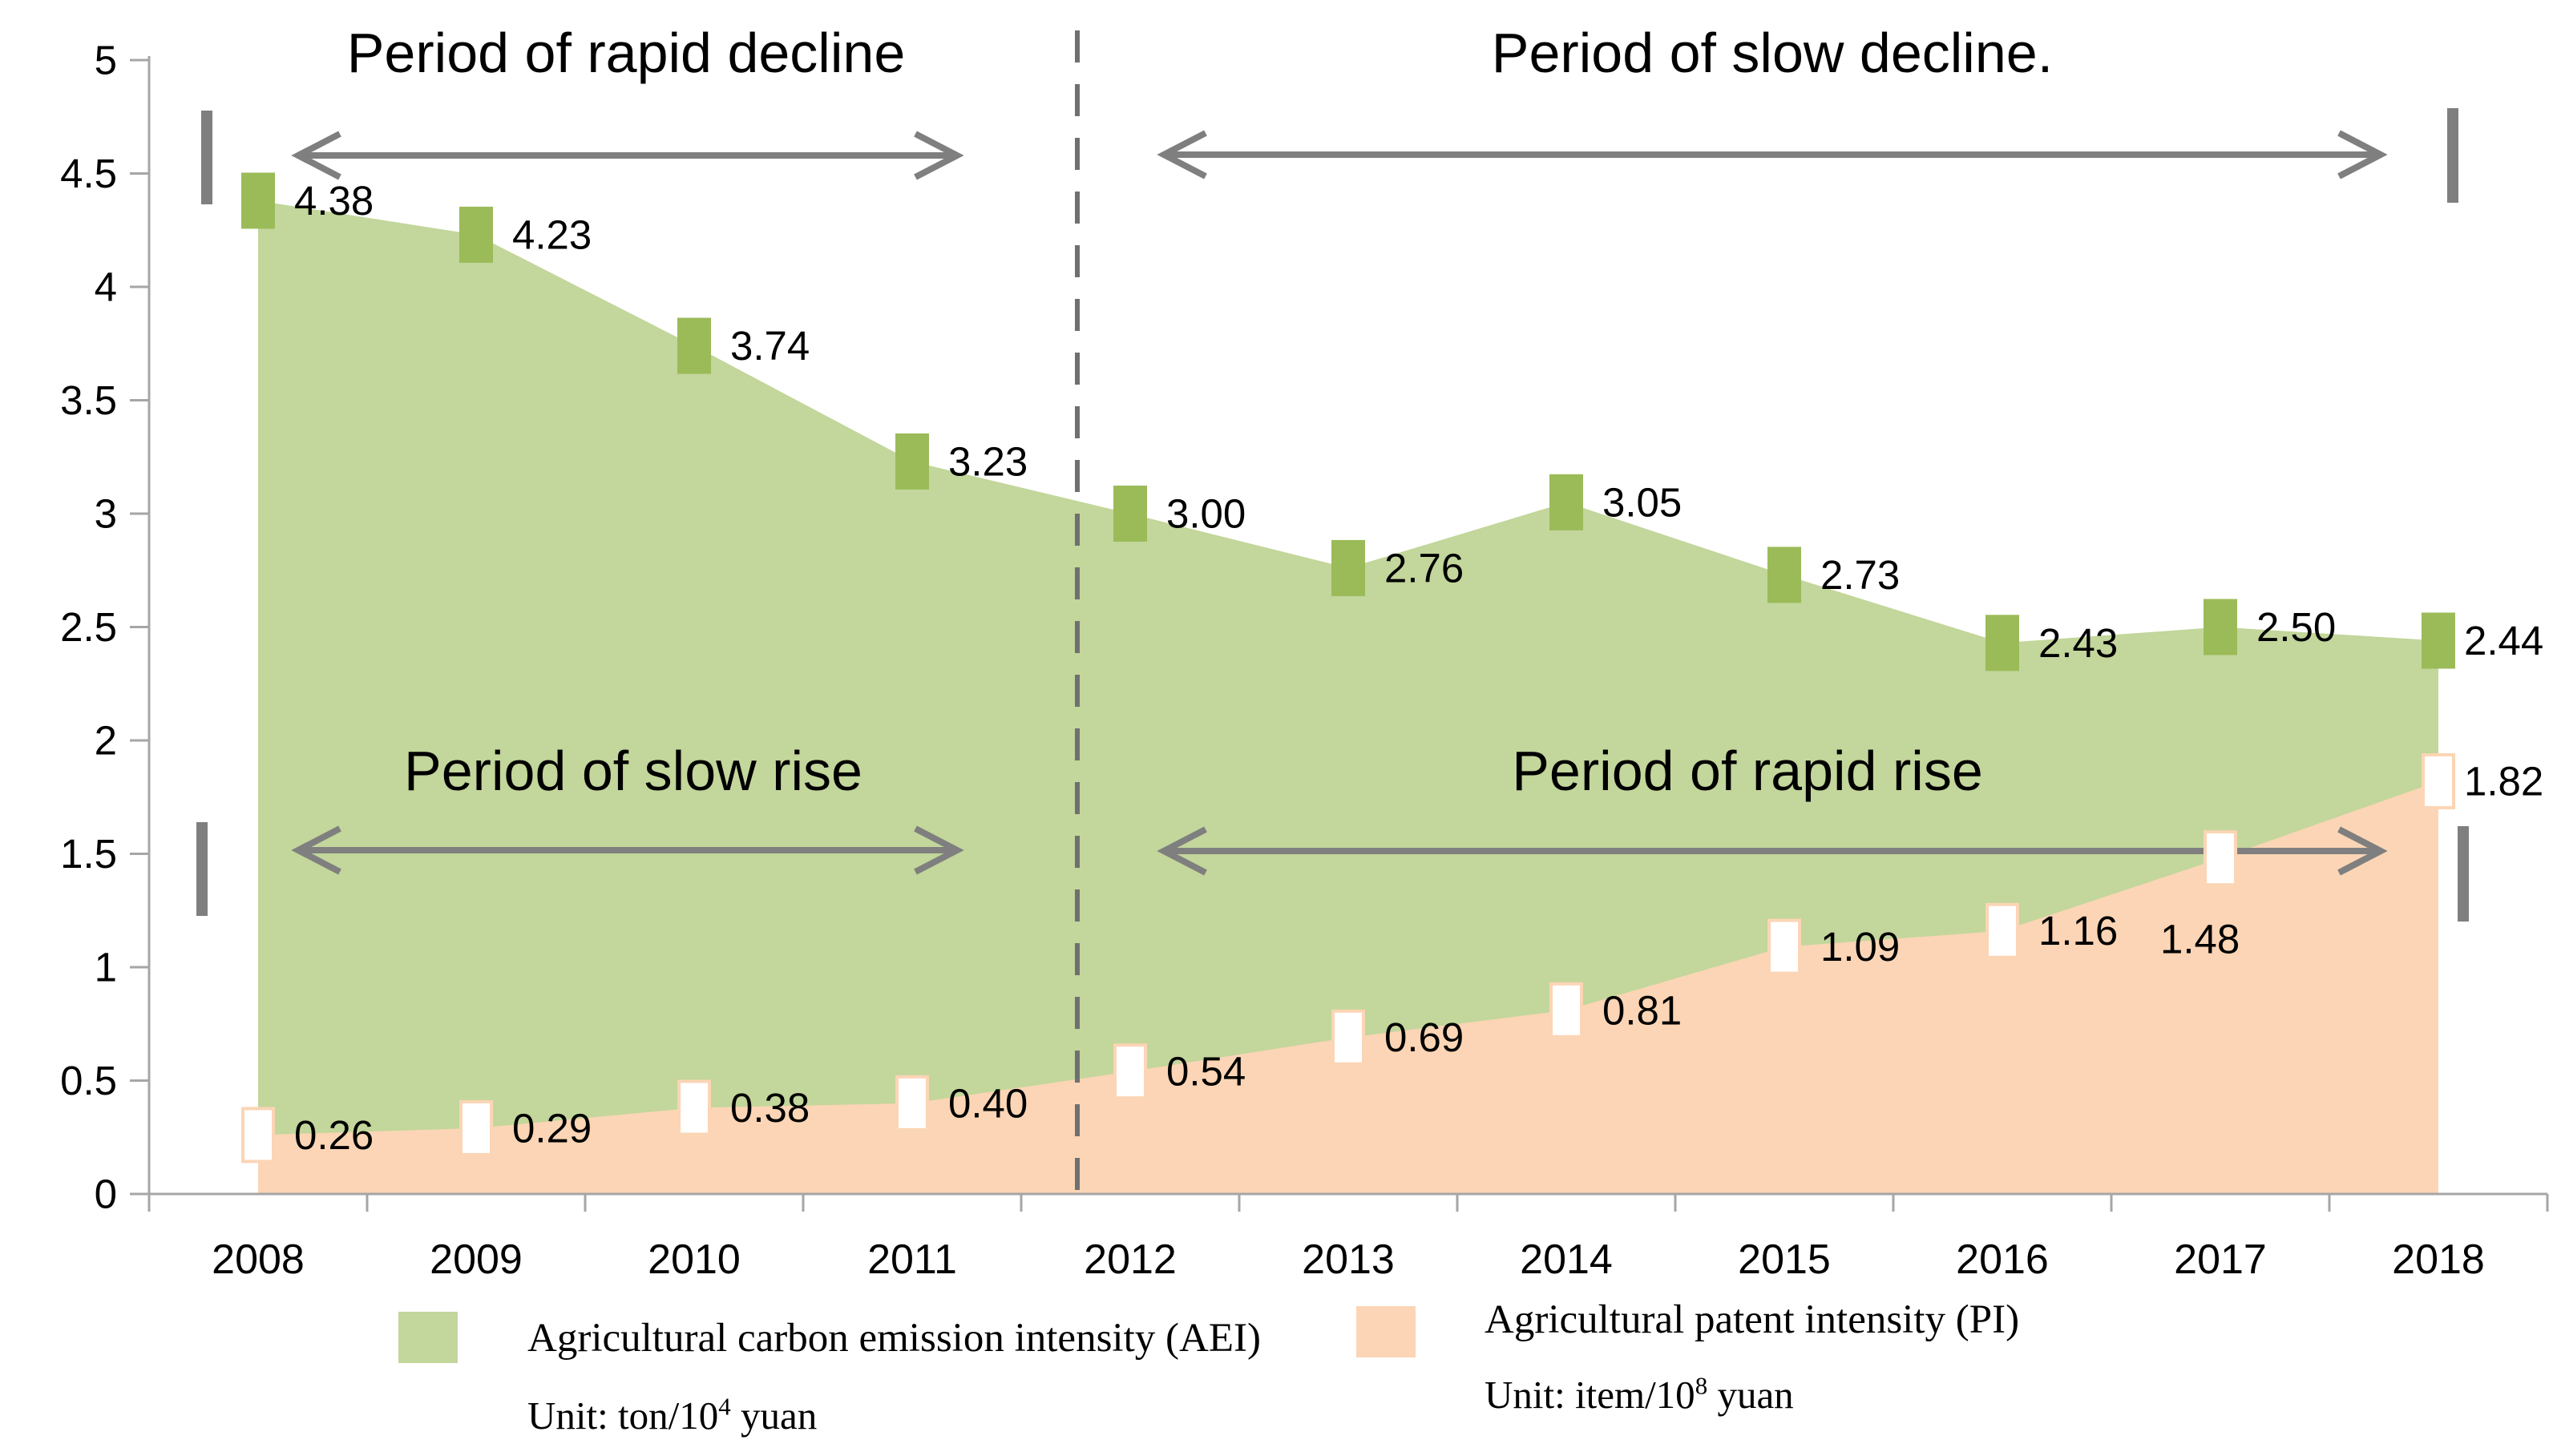 The height and width of the screenshot is (1456, 2553). What do you see at coordinates (770, 346) in the screenshot?
I see `data-label: 3.74` at bounding box center [770, 346].